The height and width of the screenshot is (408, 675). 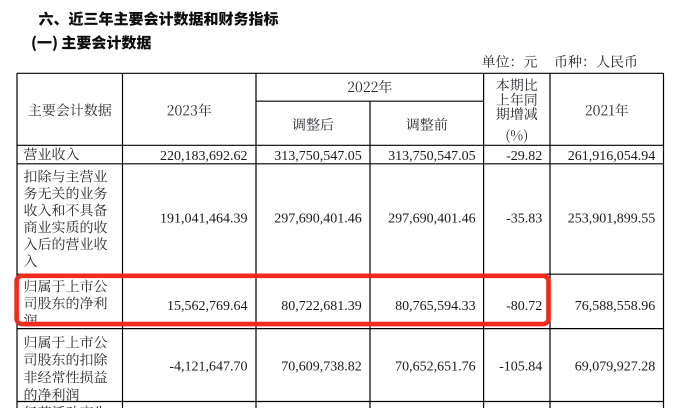 What do you see at coordinates (612, 219) in the screenshot?
I see `svg-text: 253,901,899.55` at bounding box center [612, 219].